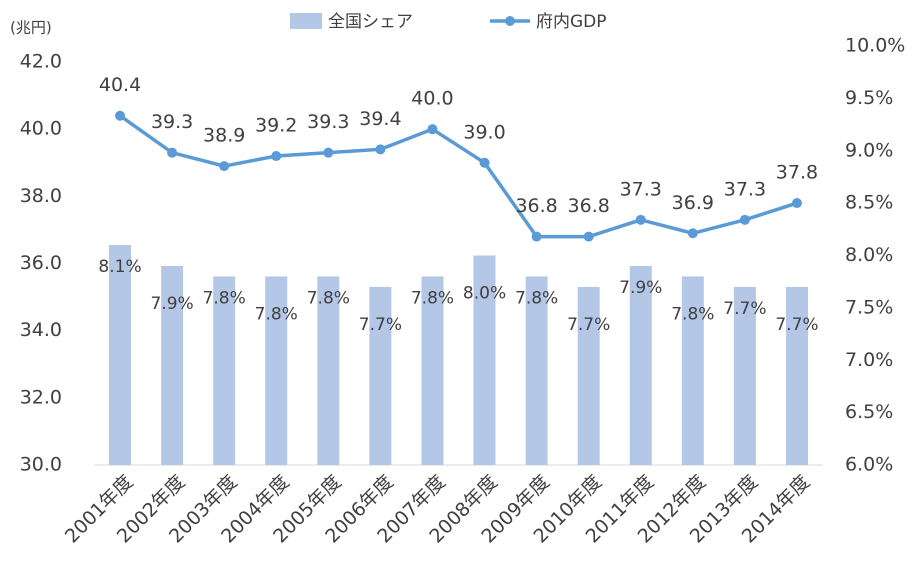 The width and height of the screenshot is (918, 565). What do you see at coordinates (484, 294) in the screenshot?
I see `bar-value-label: 8.0%` at bounding box center [484, 294].